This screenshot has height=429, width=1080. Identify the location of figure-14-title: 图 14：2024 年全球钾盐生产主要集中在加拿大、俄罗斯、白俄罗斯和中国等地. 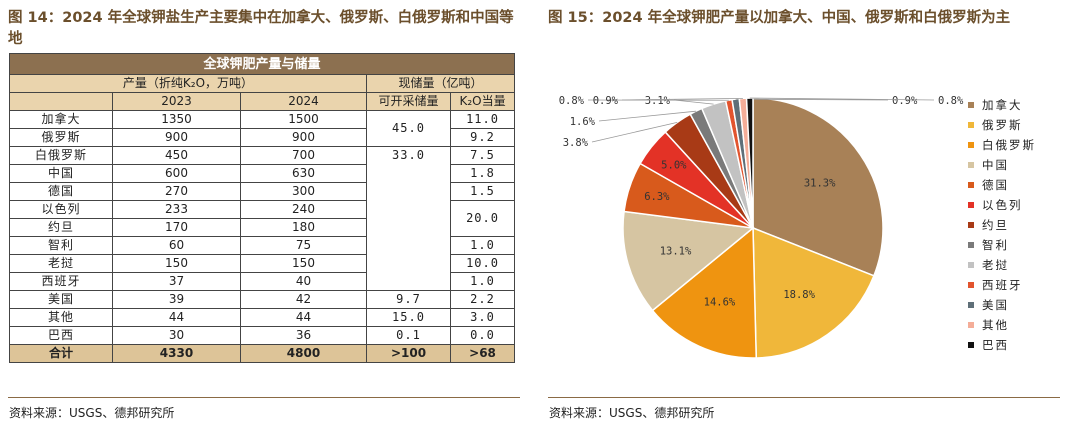
(261, 28).